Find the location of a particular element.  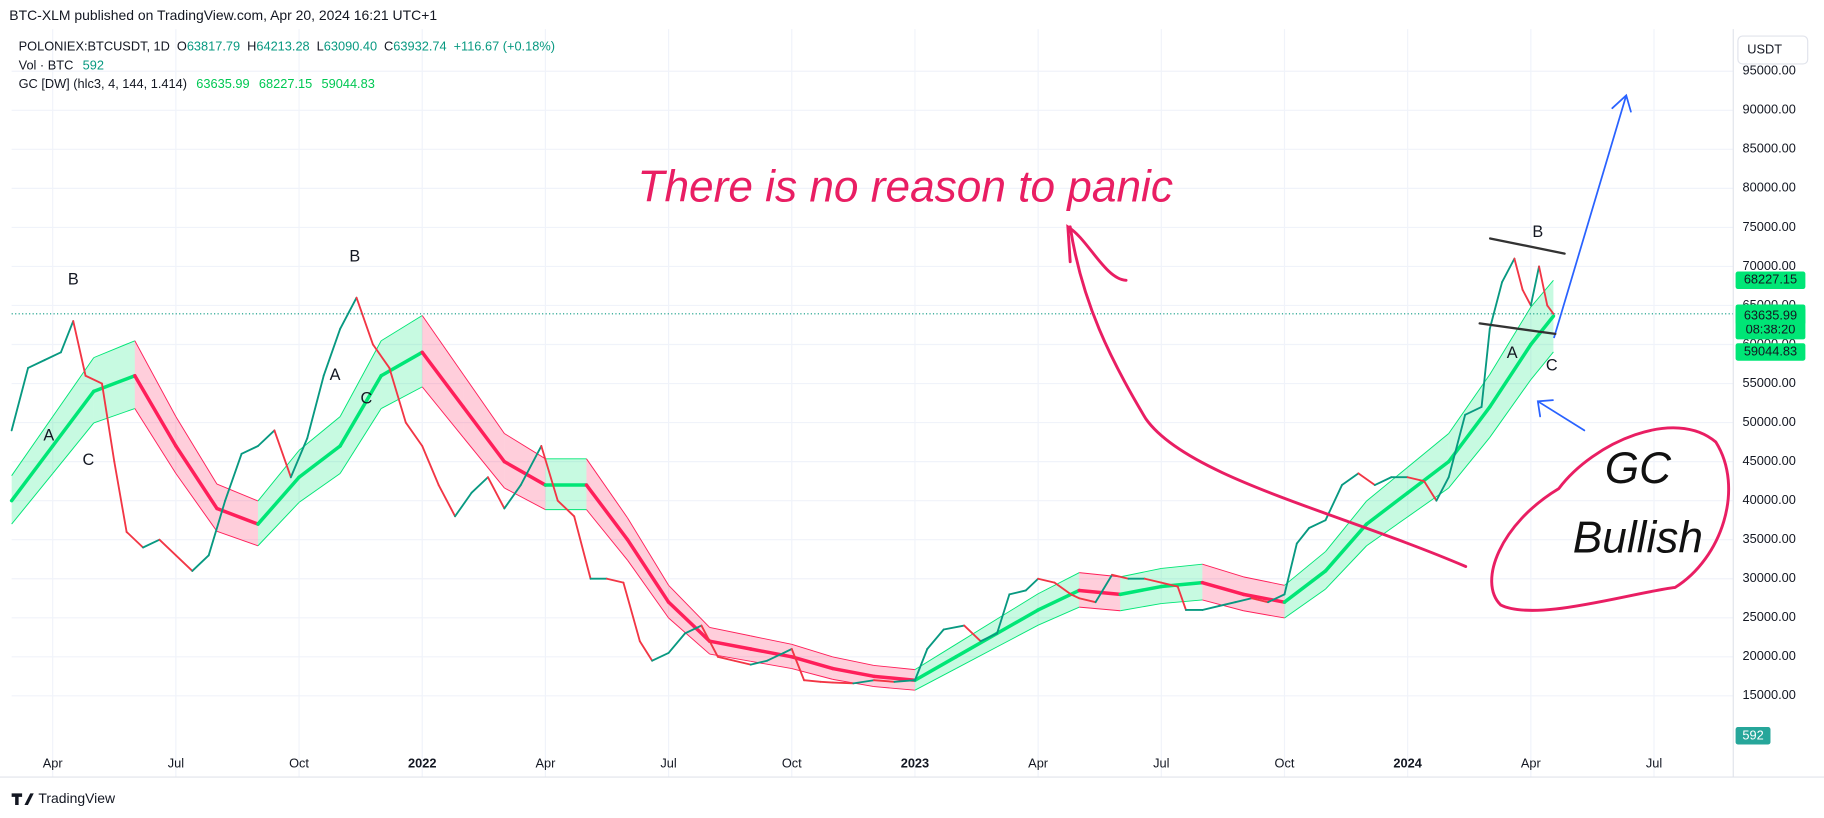

currency: USDT is located at coordinates (1764, 48).